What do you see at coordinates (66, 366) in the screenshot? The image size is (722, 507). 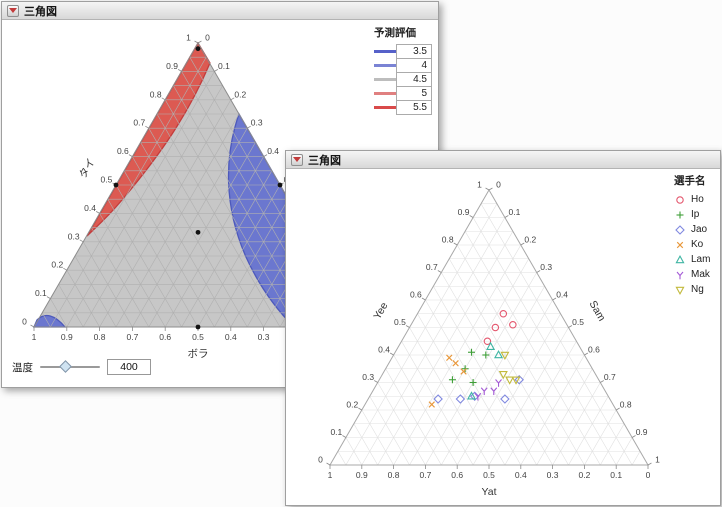 I see `slider-thumb` at bounding box center [66, 366].